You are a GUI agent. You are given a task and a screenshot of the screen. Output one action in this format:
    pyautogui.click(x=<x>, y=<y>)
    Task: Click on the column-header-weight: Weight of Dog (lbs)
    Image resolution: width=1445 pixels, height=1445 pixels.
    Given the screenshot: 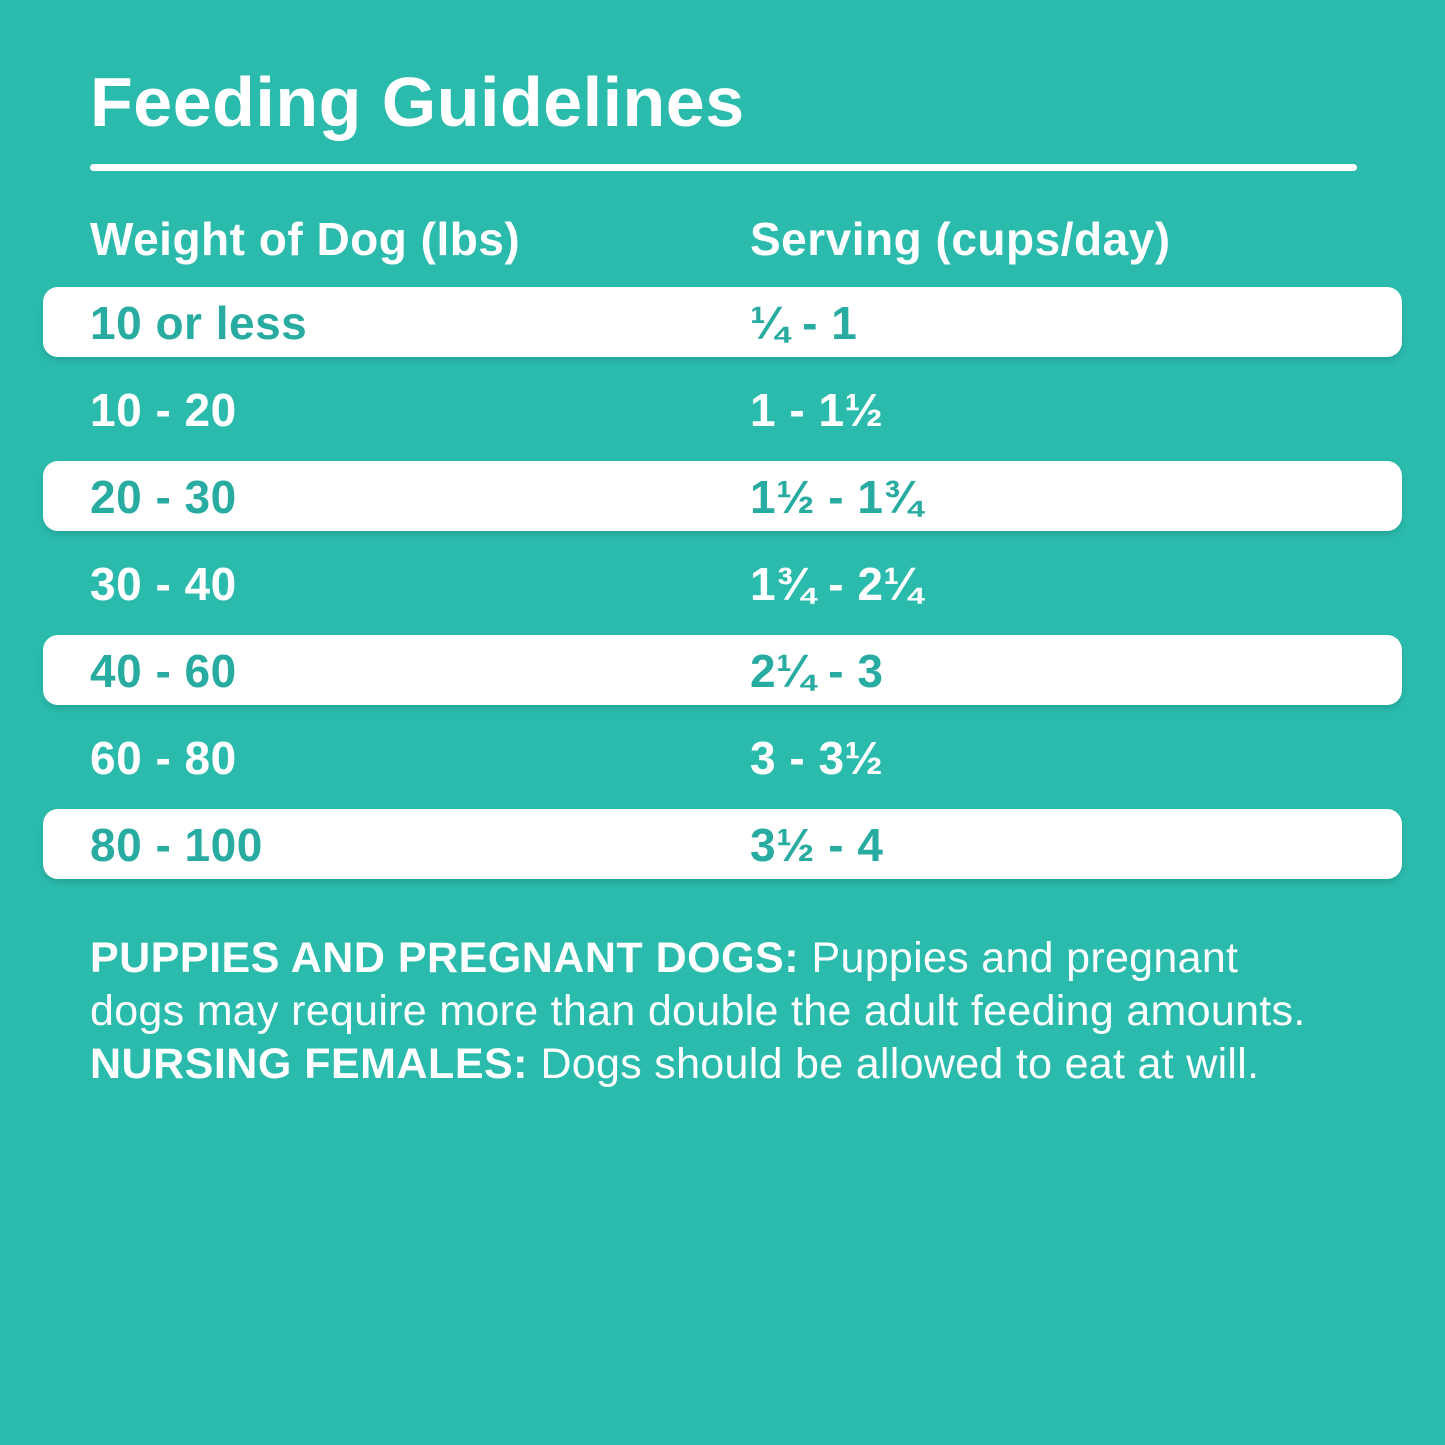 What is the action you would take?
    pyautogui.click(x=305, y=239)
    